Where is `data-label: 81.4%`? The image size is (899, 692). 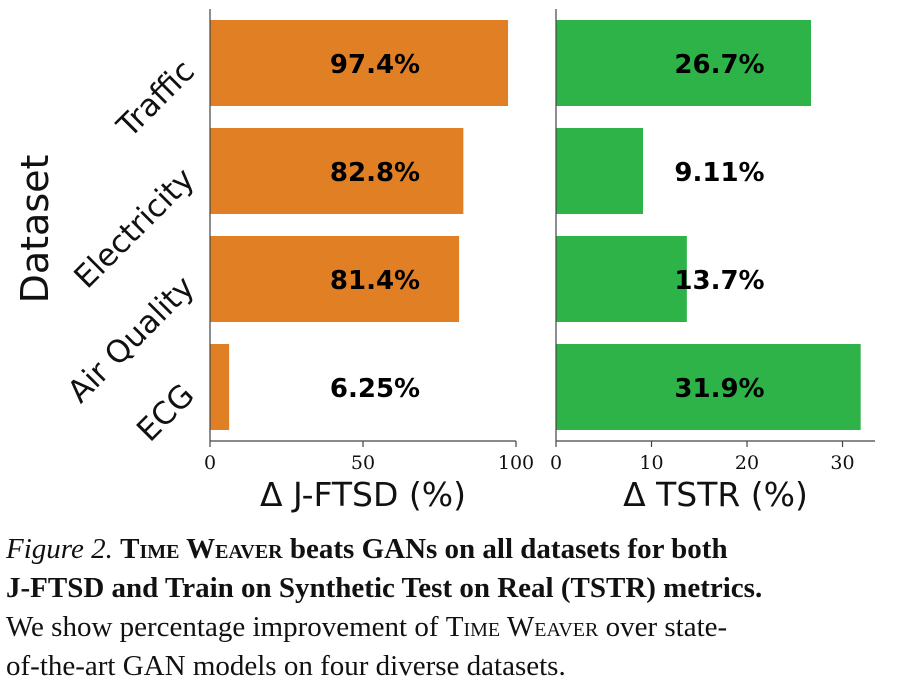 data-label: 81.4% is located at coordinates (375, 281).